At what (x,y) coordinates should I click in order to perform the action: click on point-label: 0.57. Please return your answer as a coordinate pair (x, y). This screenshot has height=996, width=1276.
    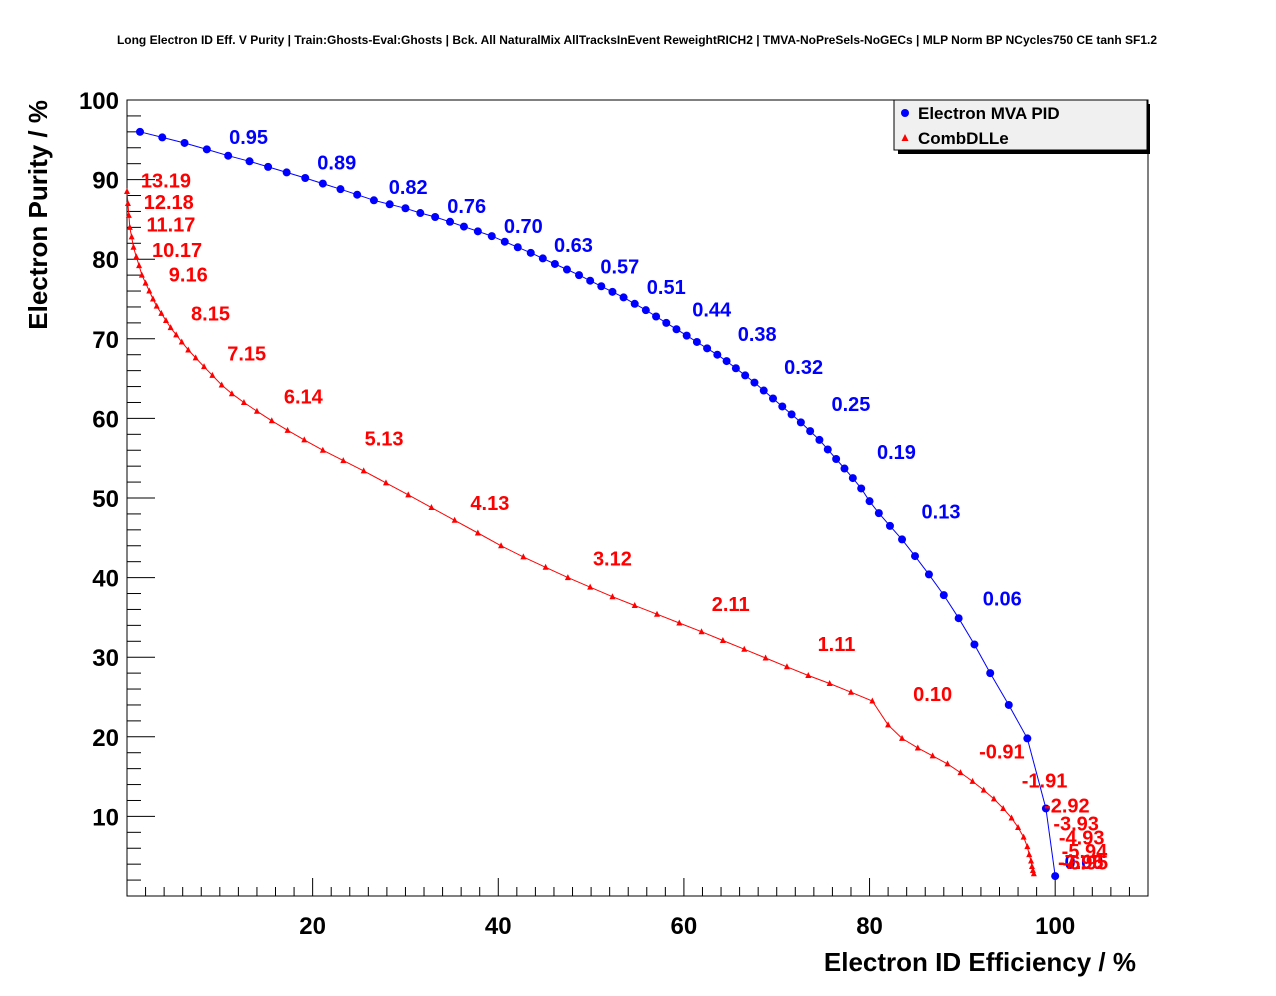
    Looking at the image, I should click on (619, 268).